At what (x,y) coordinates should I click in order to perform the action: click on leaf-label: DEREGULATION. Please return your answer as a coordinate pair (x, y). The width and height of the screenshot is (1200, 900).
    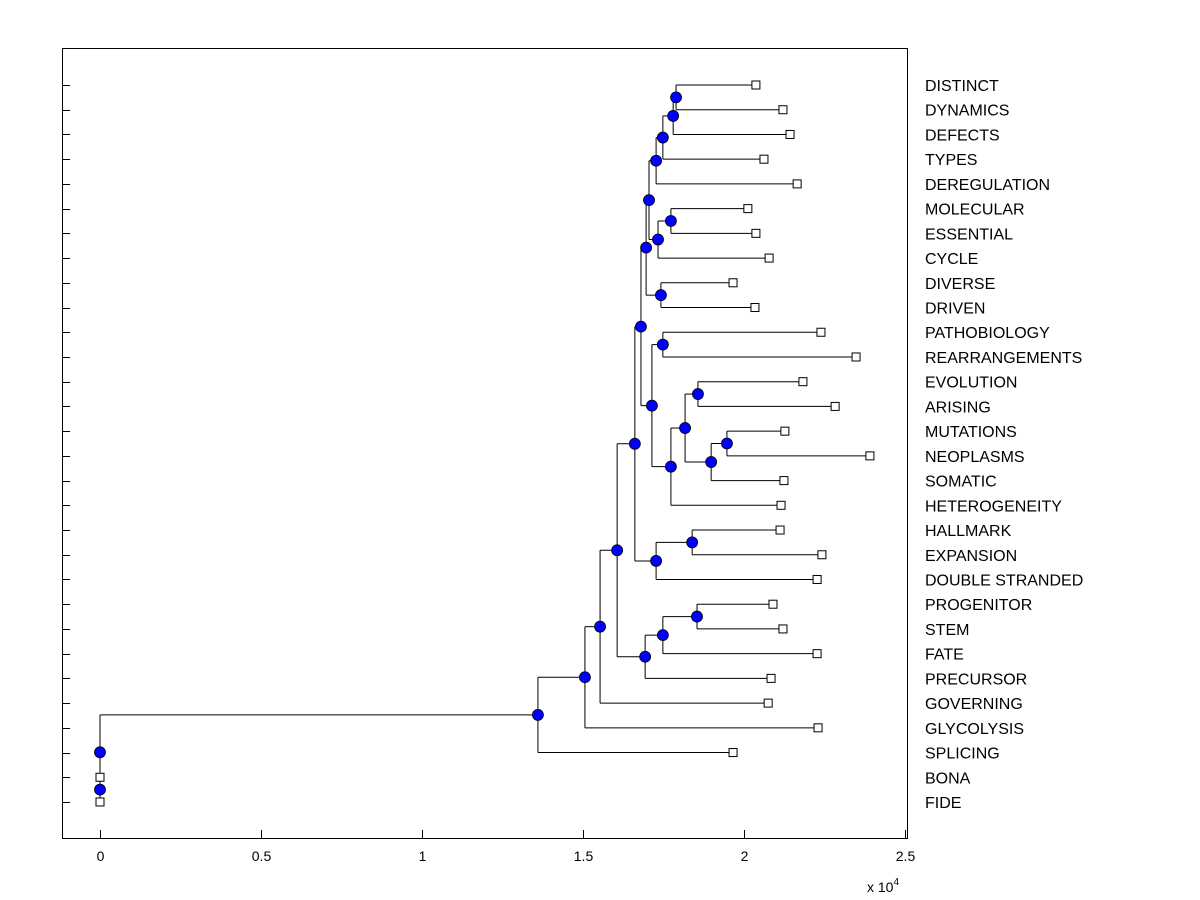
    Looking at the image, I should click on (987, 185).